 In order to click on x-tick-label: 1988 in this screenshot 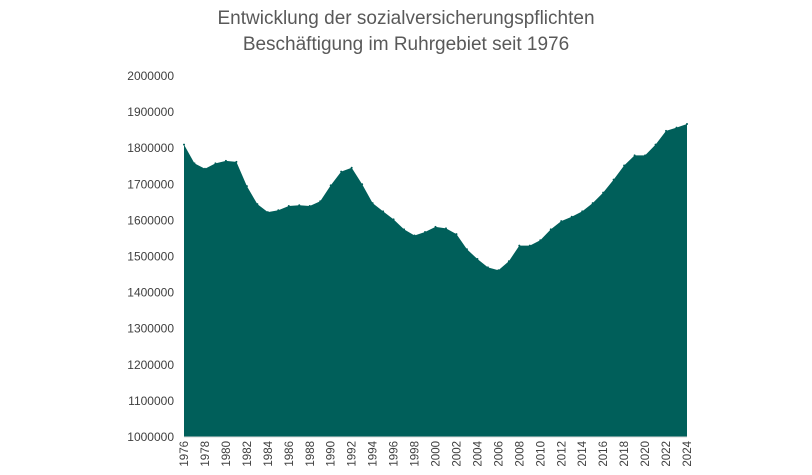, I will do `click(311, 454)`.